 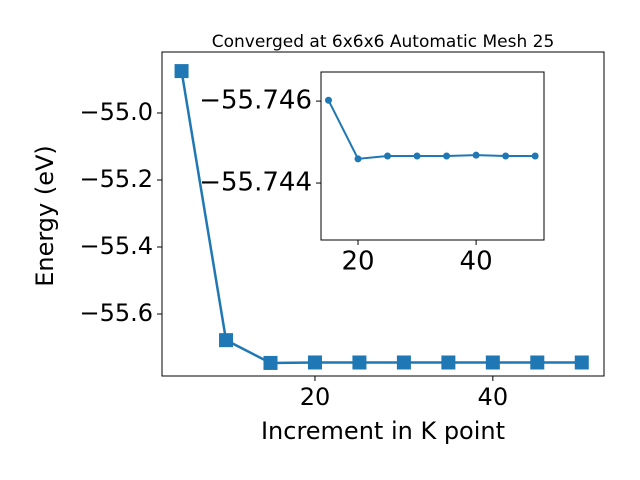 I want to click on y-tick-label: −55.0, so click(x=116, y=112).